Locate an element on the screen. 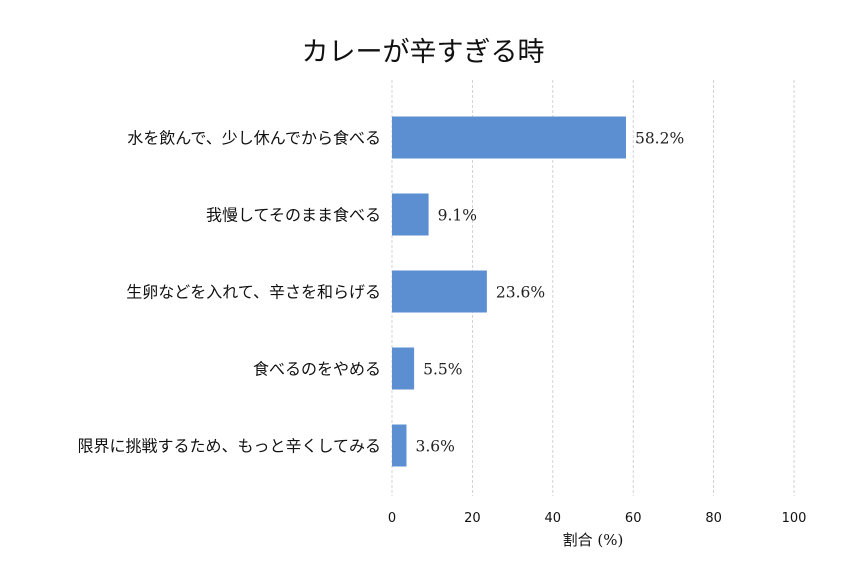 This screenshot has width=846, height=588. chart-title: カレーが辛すぎる時 is located at coordinates (423, 52).